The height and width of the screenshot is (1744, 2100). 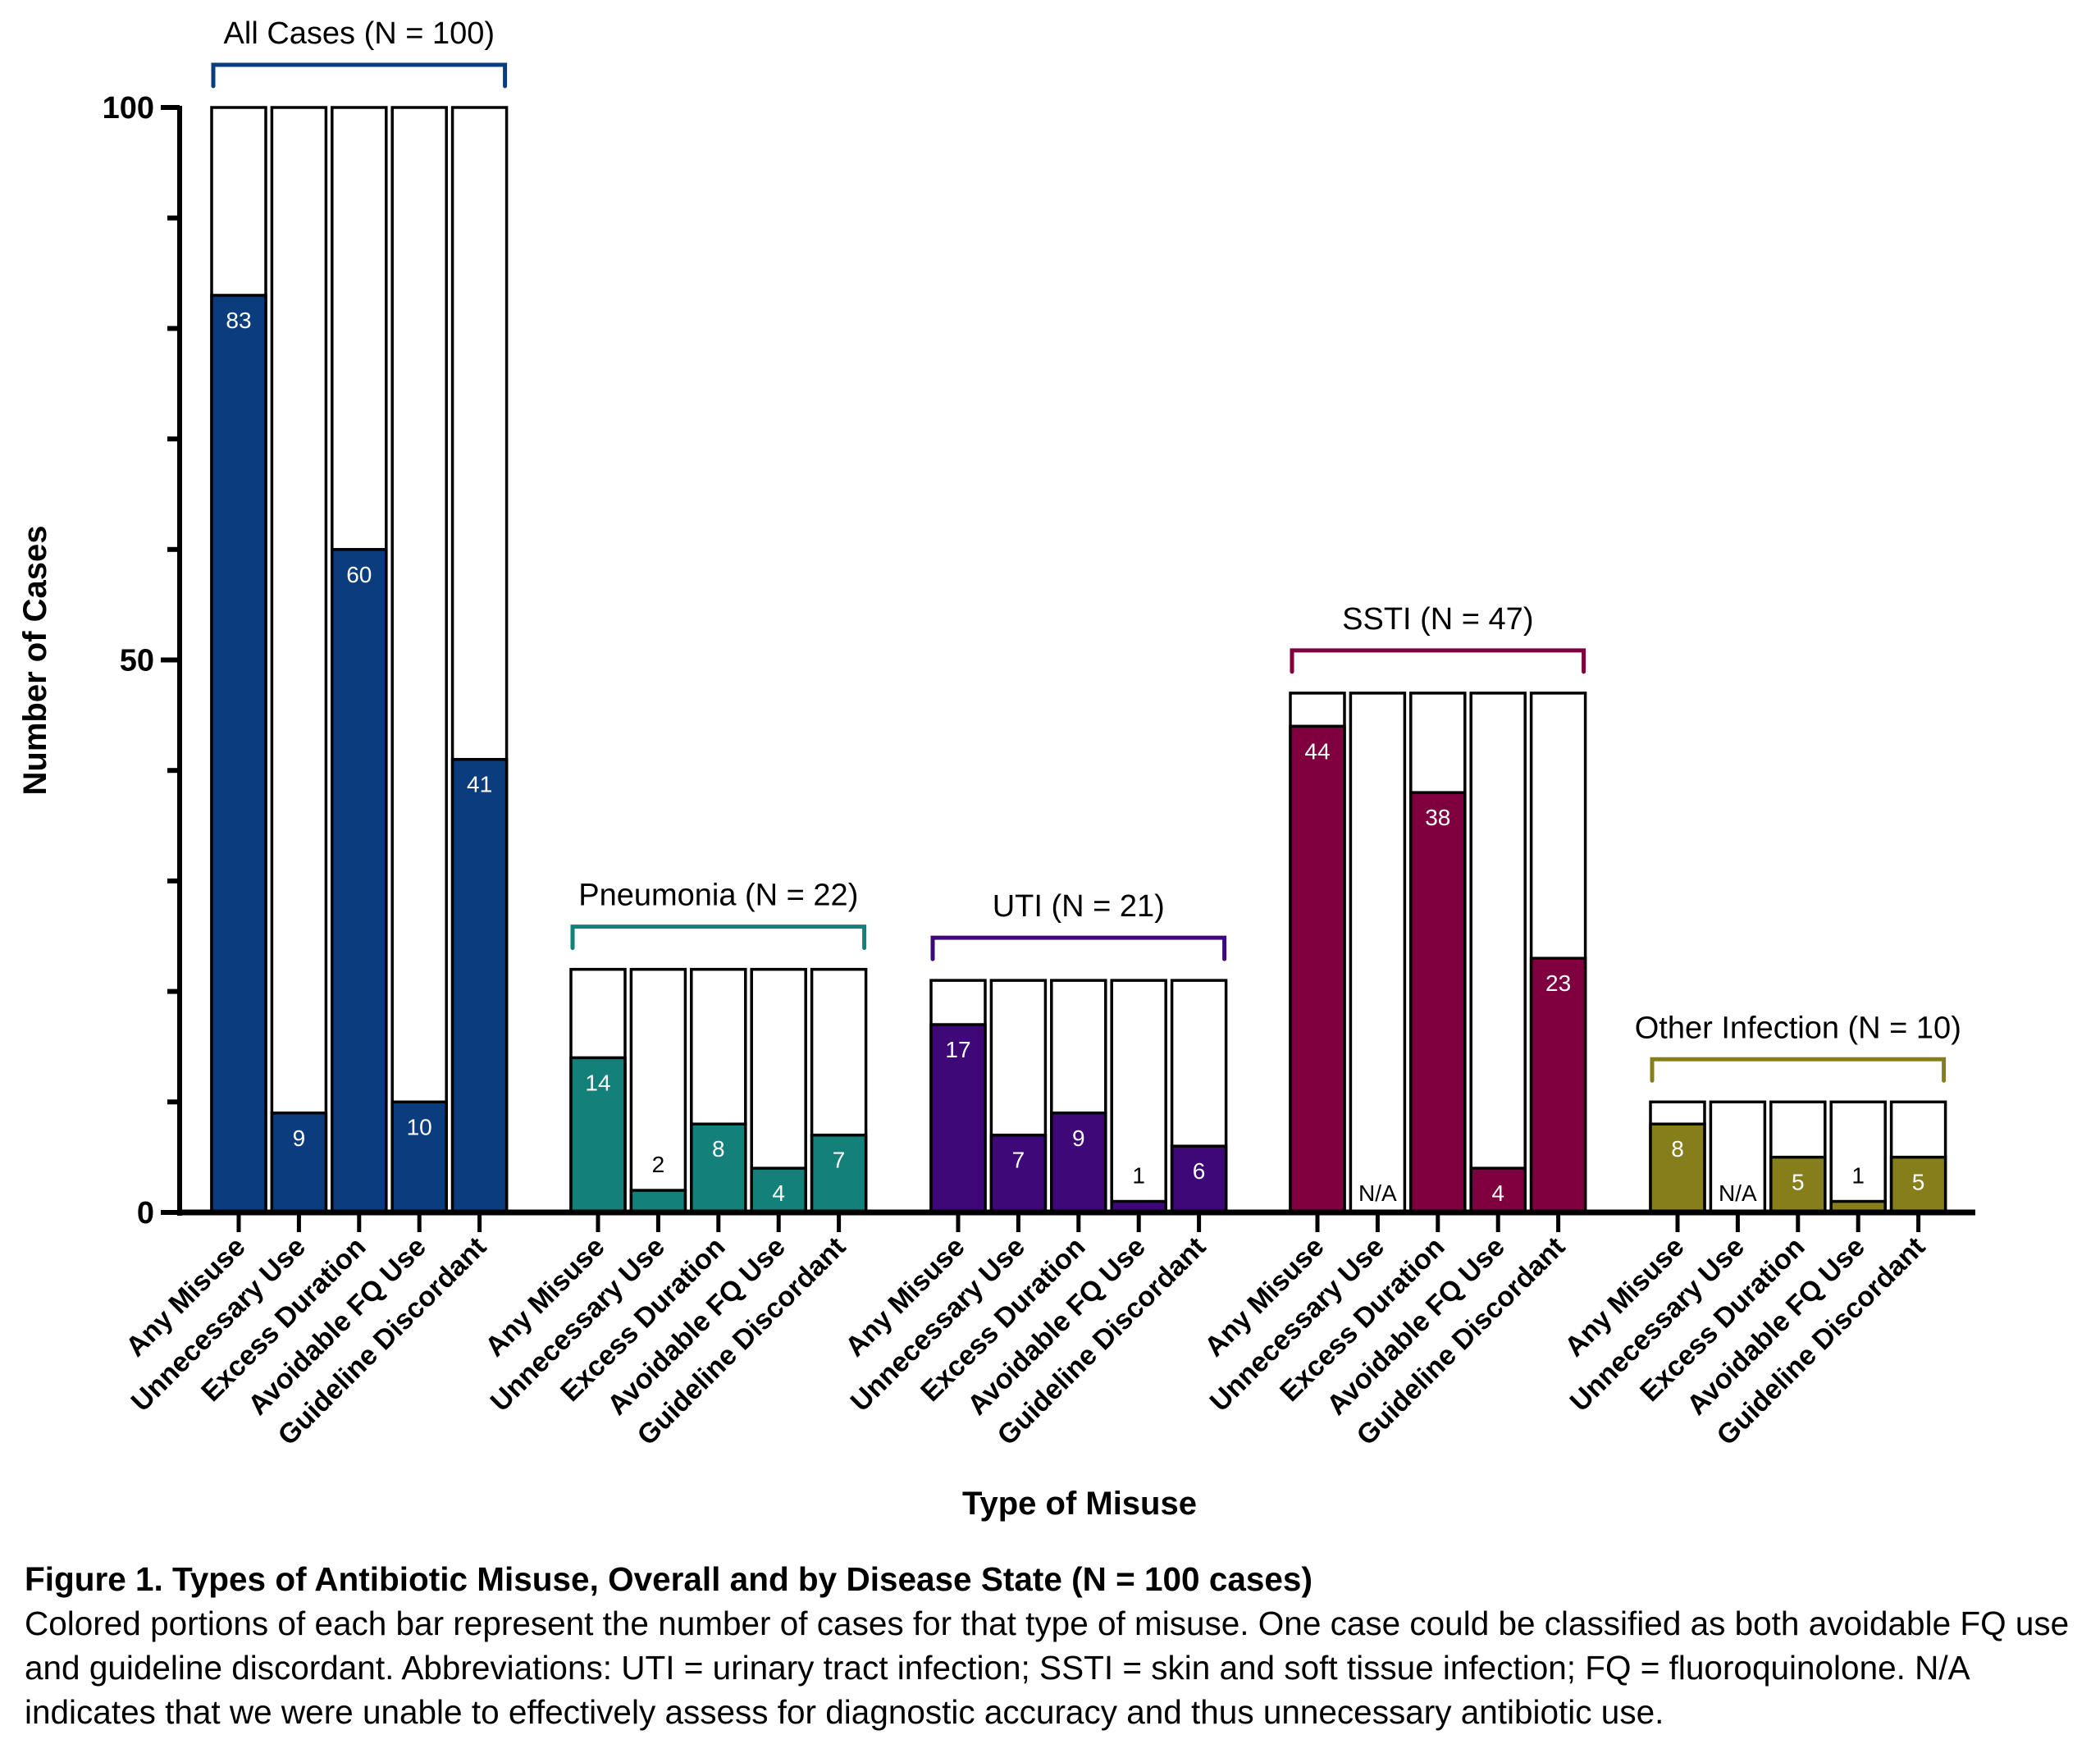 I want to click on group-label: Pneumonia (N = 22), so click(x=718, y=896).